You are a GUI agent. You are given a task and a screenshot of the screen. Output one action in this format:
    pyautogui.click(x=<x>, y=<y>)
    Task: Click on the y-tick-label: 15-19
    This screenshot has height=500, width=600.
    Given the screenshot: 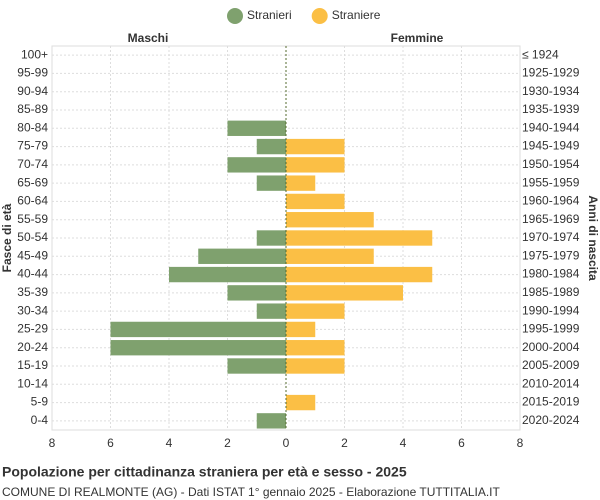 What is the action you would take?
    pyautogui.click(x=32, y=365)
    